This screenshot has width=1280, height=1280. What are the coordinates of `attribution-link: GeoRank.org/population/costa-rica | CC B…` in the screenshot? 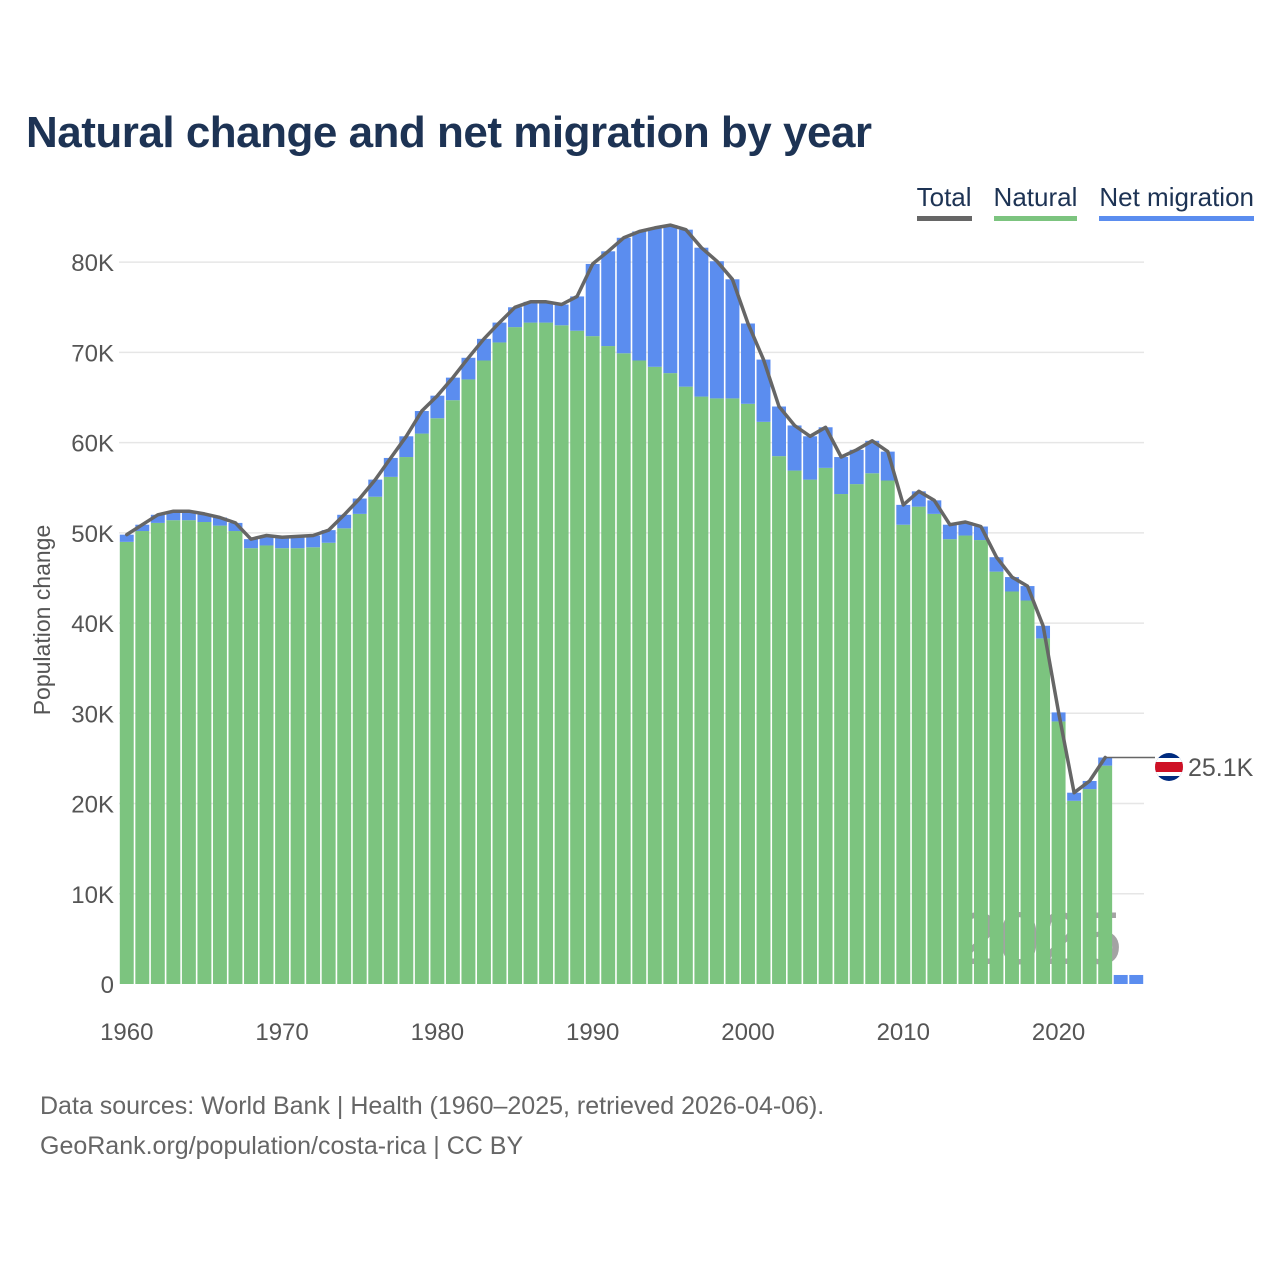 It's located at (282, 1146).